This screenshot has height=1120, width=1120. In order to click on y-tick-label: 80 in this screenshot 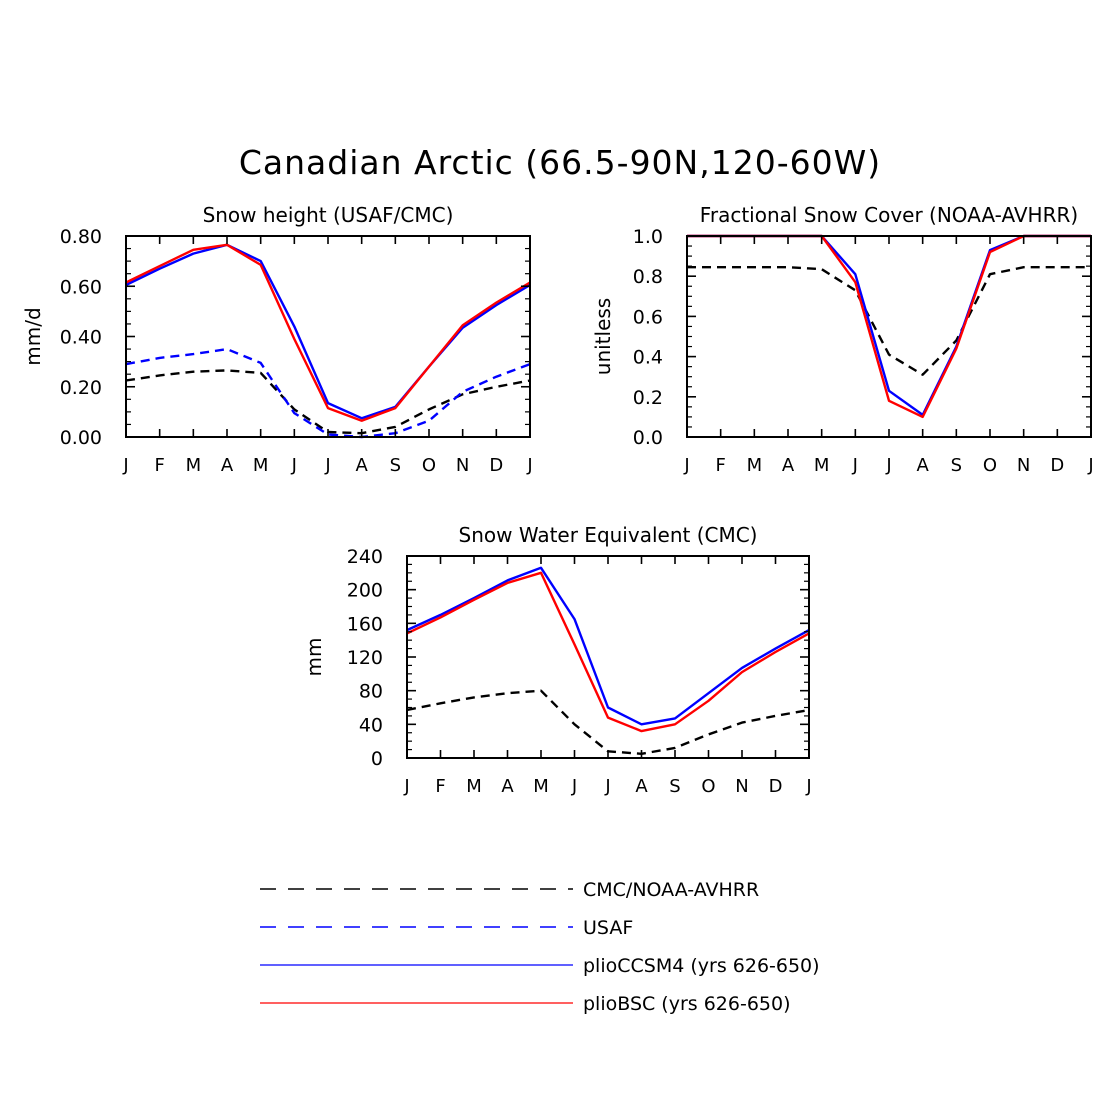, I will do `click(371, 692)`.